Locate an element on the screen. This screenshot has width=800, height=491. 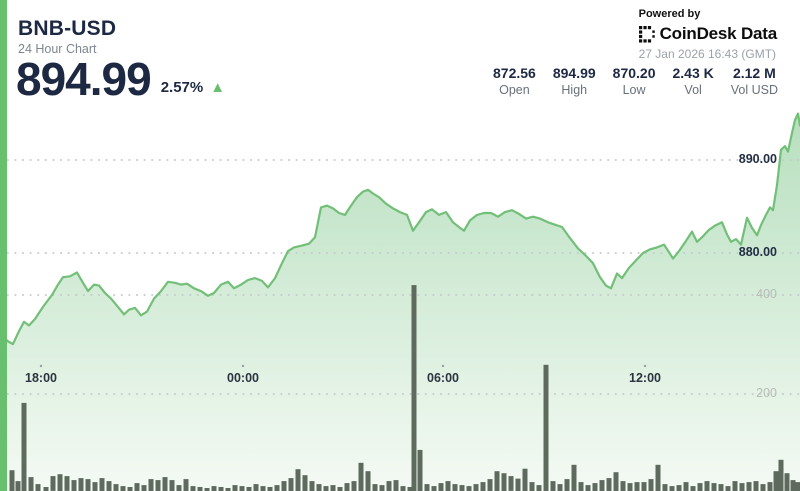
stat-item: 894.99 High is located at coordinates (574, 81).